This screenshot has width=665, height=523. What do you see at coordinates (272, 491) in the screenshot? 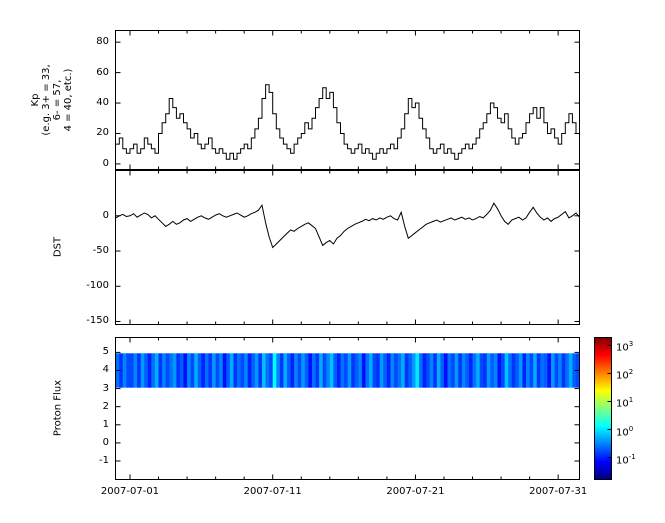
I see `x-tick-label: 2007-07-11` at bounding box center [272, 491].